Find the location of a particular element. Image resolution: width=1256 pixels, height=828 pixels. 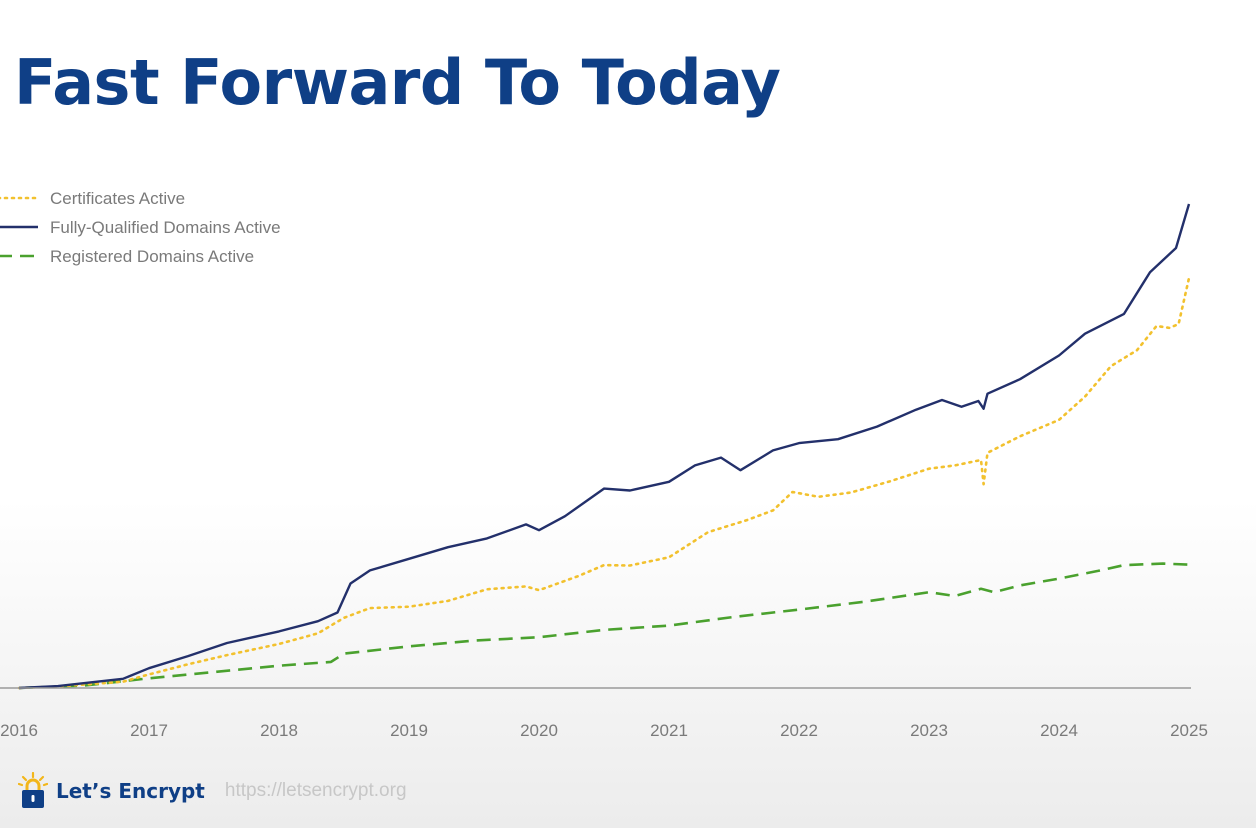

slide-title: Fast Forward To Today is located at coordinates (397, 82).